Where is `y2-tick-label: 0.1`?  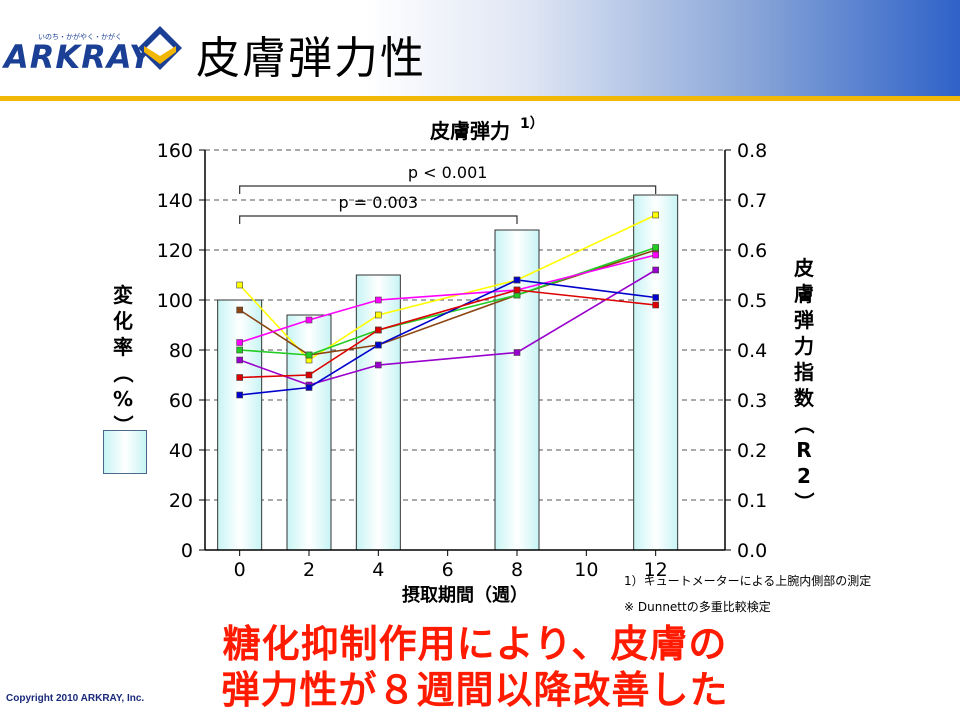 y2-tick-label: 0.1 is located at coordinates (752, 501).